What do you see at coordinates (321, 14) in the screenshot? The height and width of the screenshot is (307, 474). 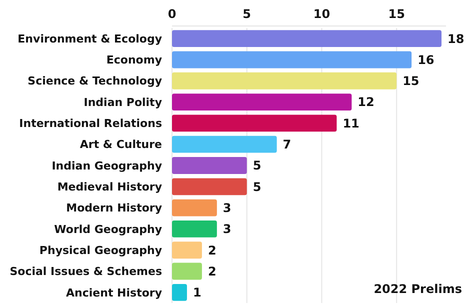 I see `x-tick-label: 10` at bounding box center [321, 14].